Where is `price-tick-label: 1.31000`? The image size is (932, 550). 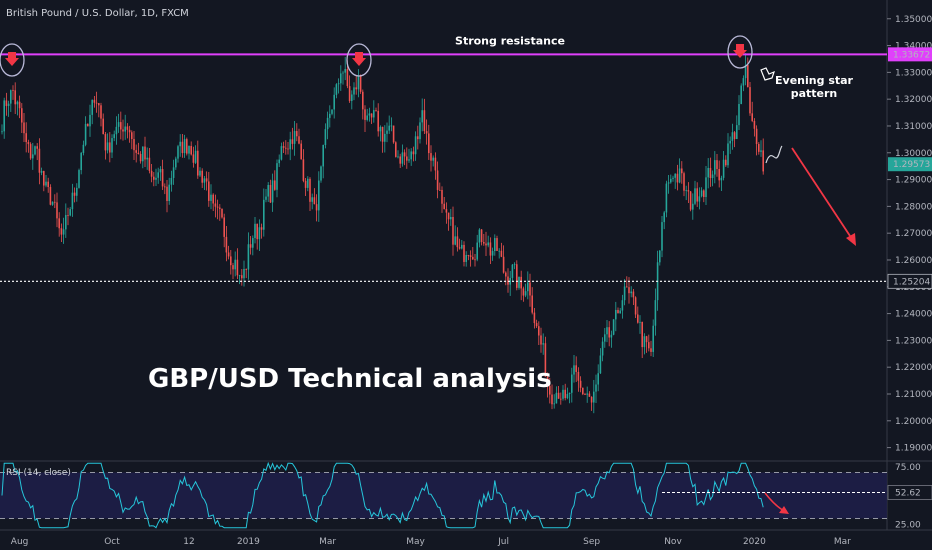
price-tick-label: 1.31000 is located at coordinates (913, 127).